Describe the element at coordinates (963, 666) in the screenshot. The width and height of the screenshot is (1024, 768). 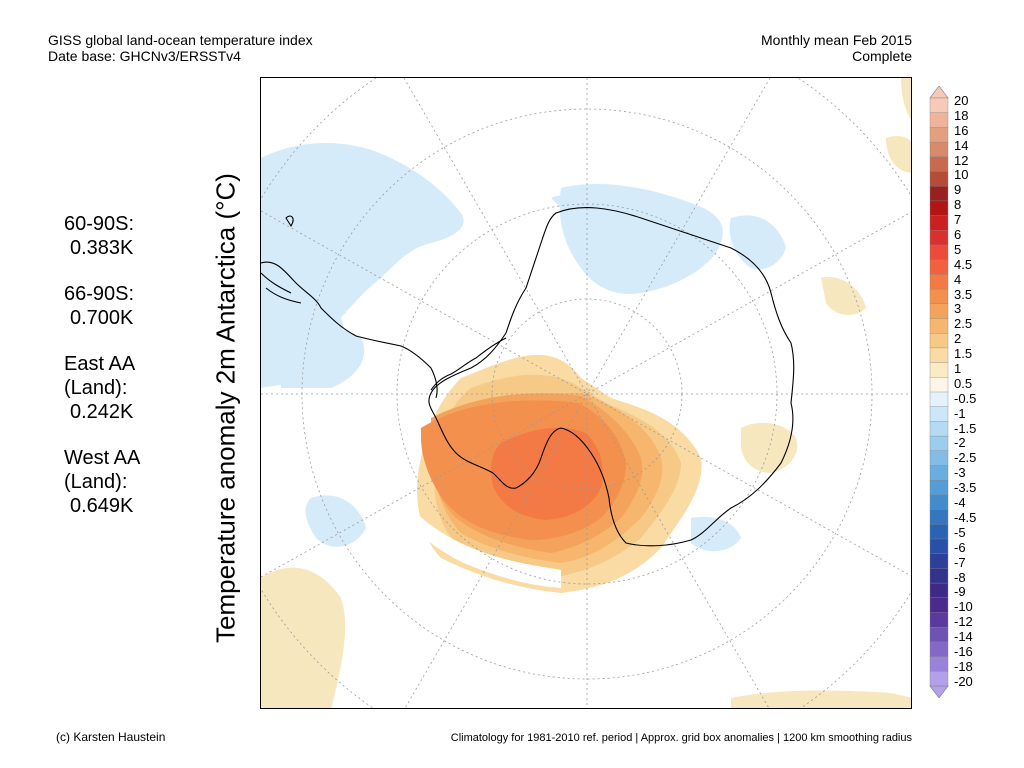
I see `colorbar-tick-label: -18` at that location.